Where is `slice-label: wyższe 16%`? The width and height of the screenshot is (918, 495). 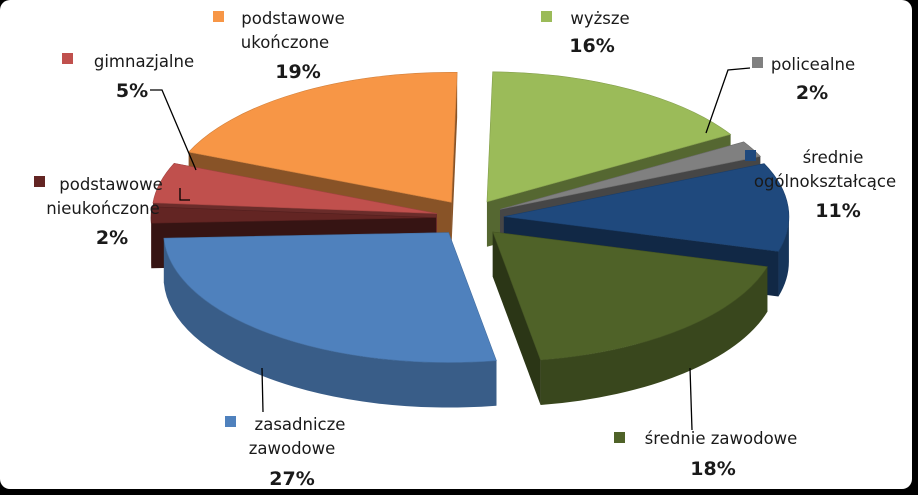 slice-label: wyższe 16% is located at coordinates (585, 33).